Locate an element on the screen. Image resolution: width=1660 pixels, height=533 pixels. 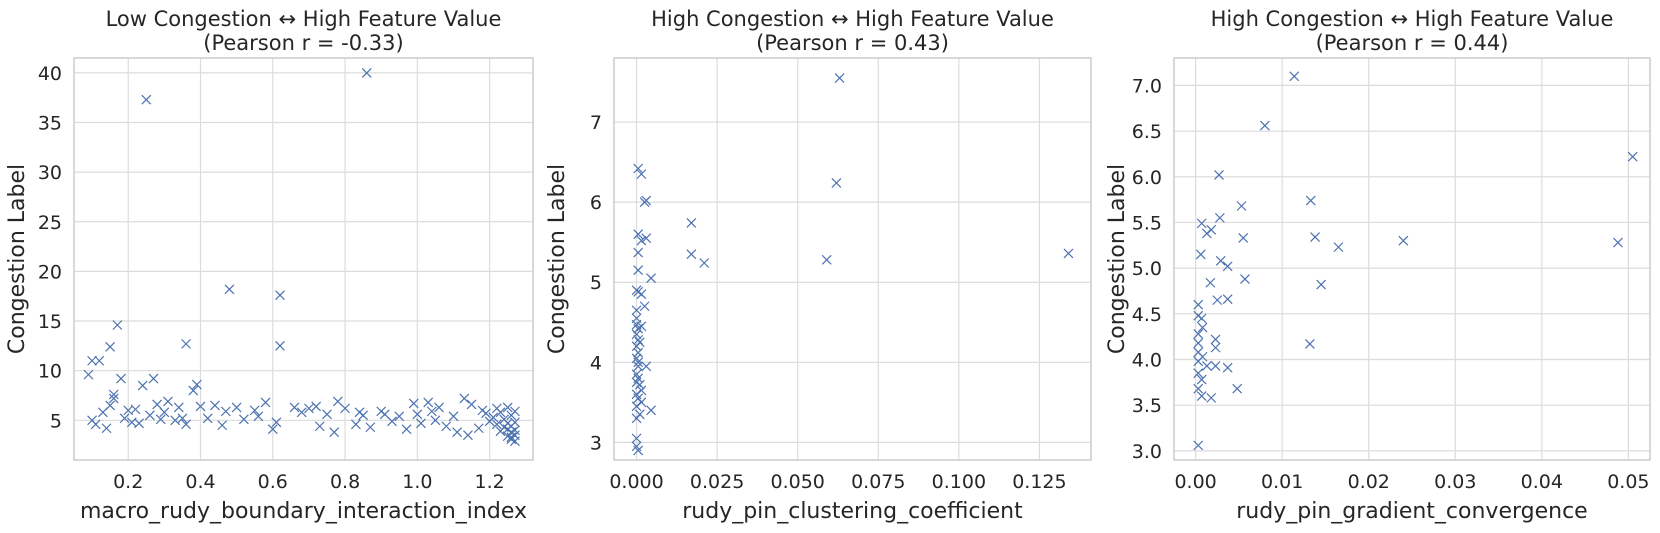
x-tick-label: 1.2 is located at coordinates (490, 482).